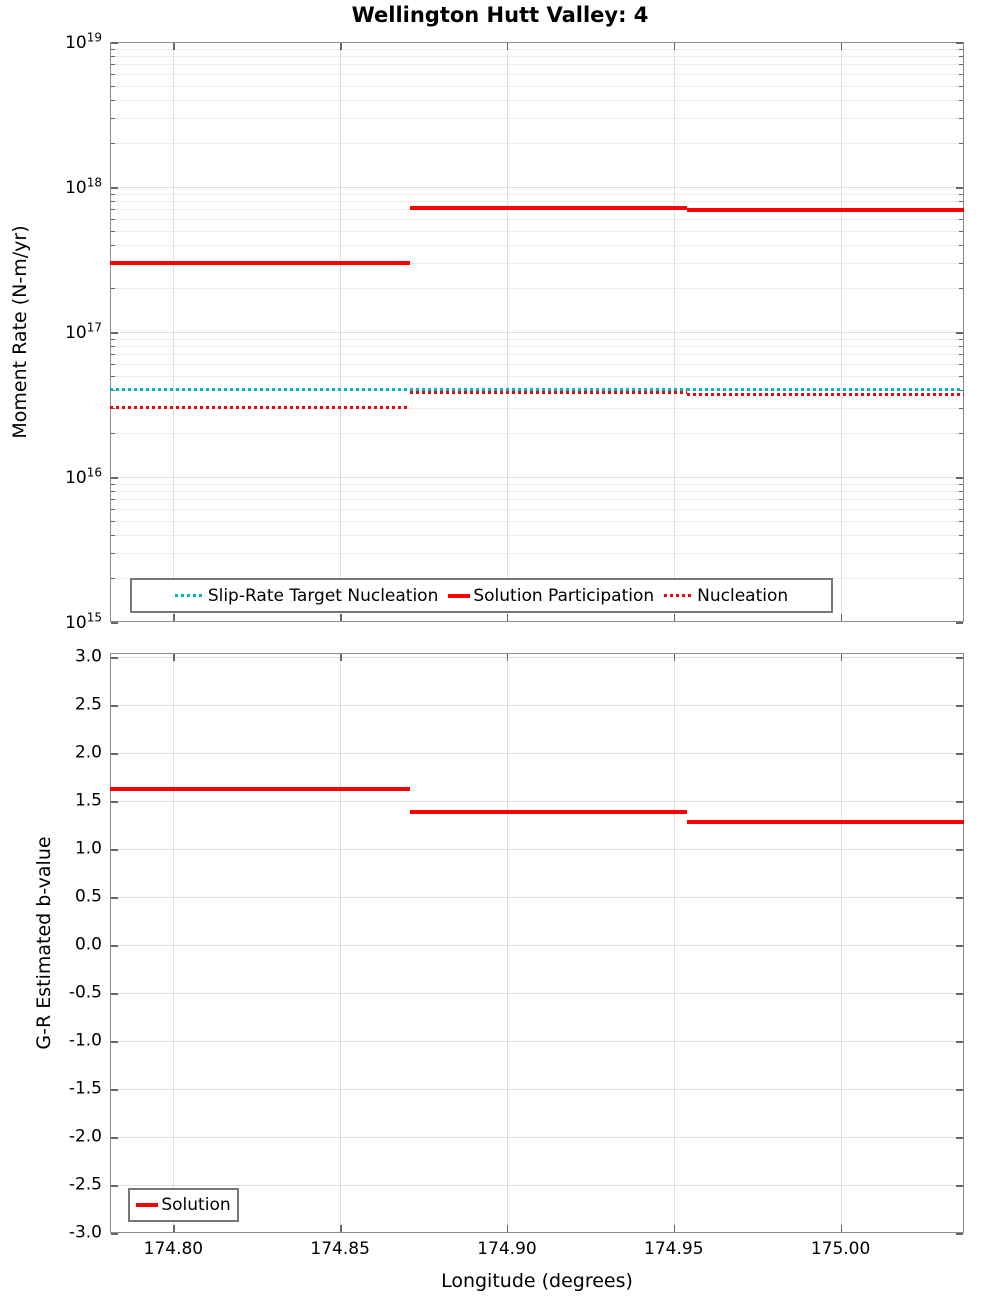 The height and width of the screenshot is (1300, 1000). What do you see at coordinates (551, 596) in the screenshot?
I see `legend-item: Solution Participation` at bounding box center [551, 596].